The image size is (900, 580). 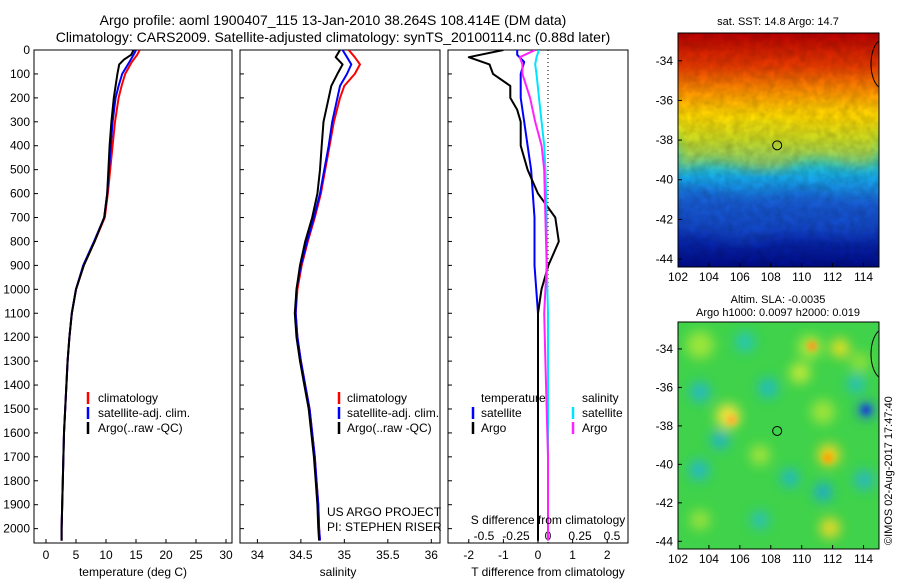 I want to click on x-tick-label: 36, so click(x=432, y=555).